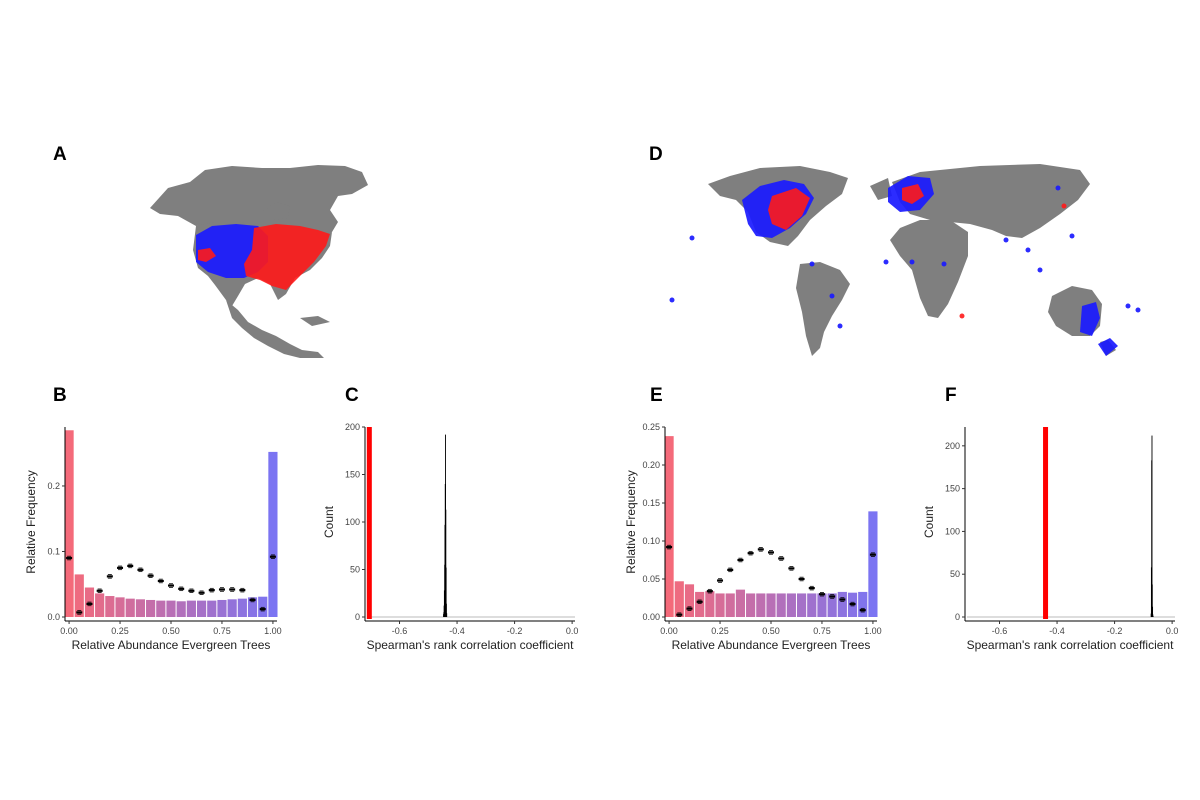 Image resolution: width=1200 pixels, height=800 pixels. Describe the element at coordinates (952, 489) in the screenshot. I see `y-tick-label: 150` at that location.